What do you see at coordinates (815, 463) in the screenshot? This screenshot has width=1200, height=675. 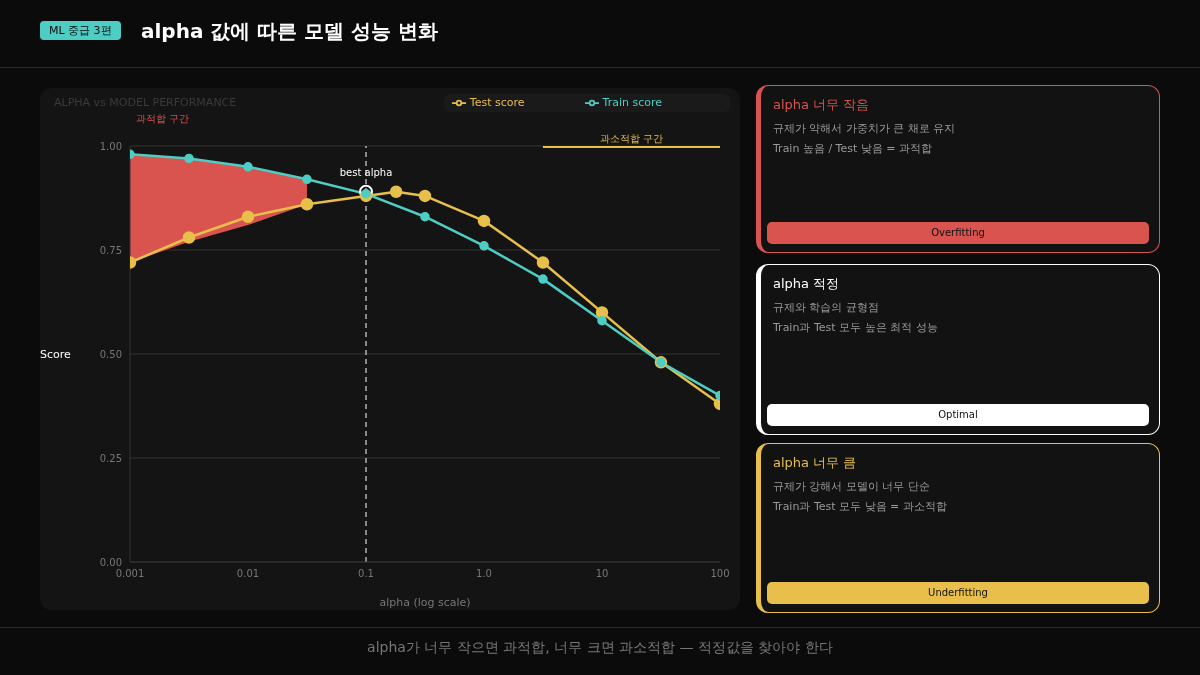 I see `text: alpha 너무 큼` at bounding box center [815, 463].